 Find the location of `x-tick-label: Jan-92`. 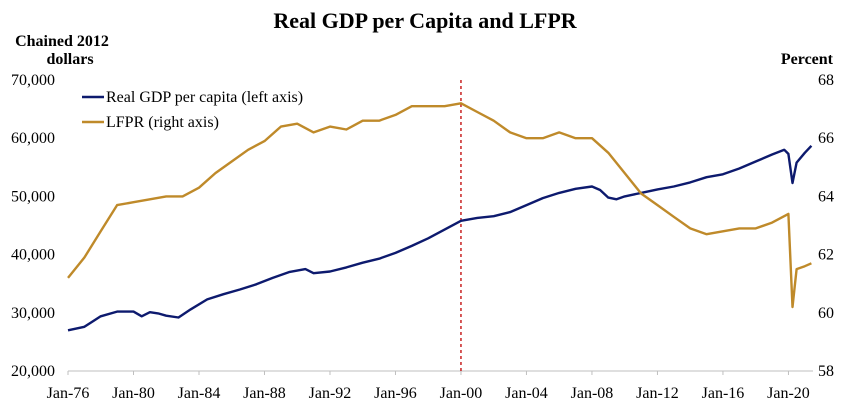

x-tick-label: Jan-92 is located at coordinates (330, 393).